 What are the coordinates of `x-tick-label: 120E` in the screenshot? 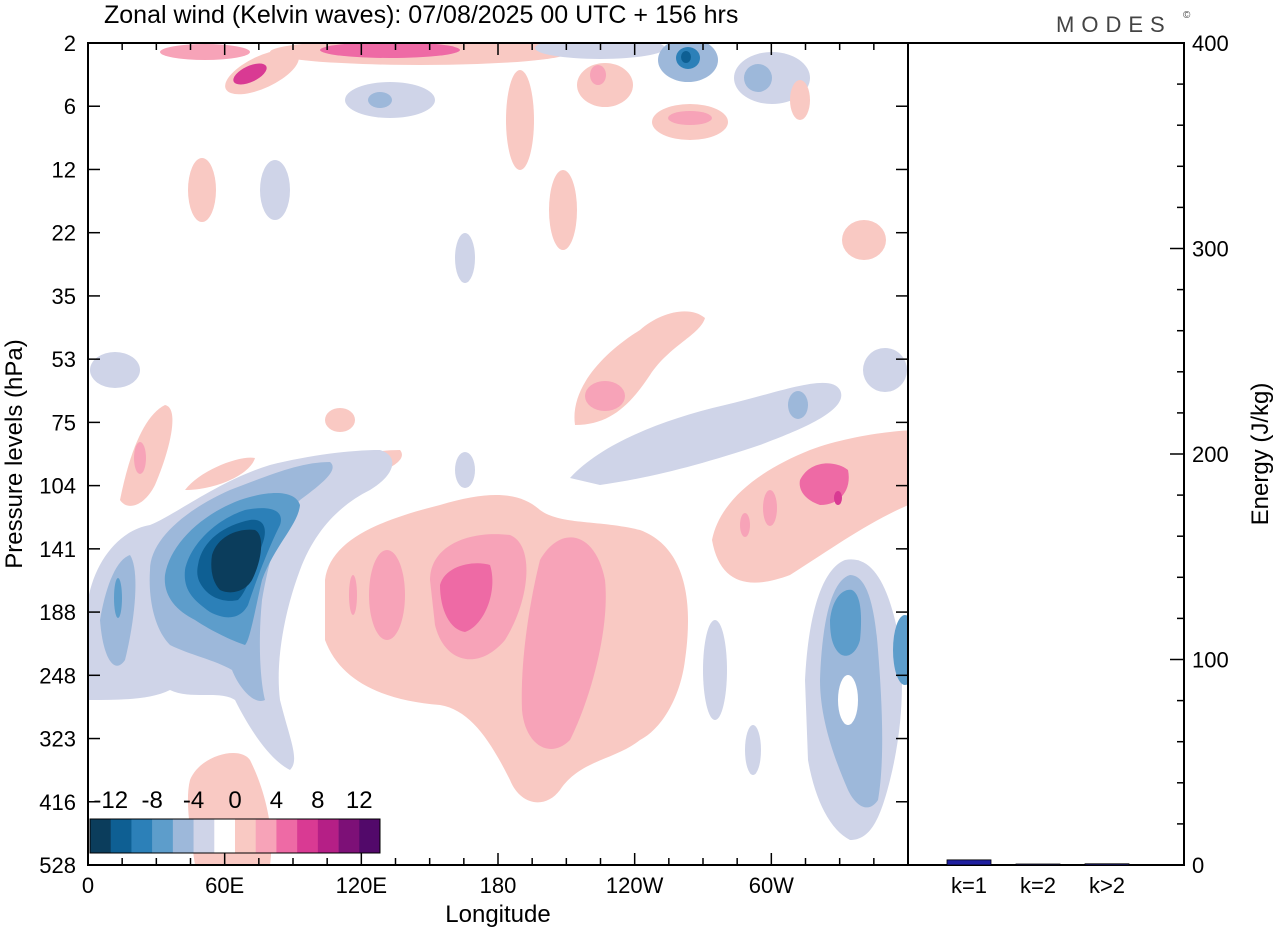 It's located at (361, 885).